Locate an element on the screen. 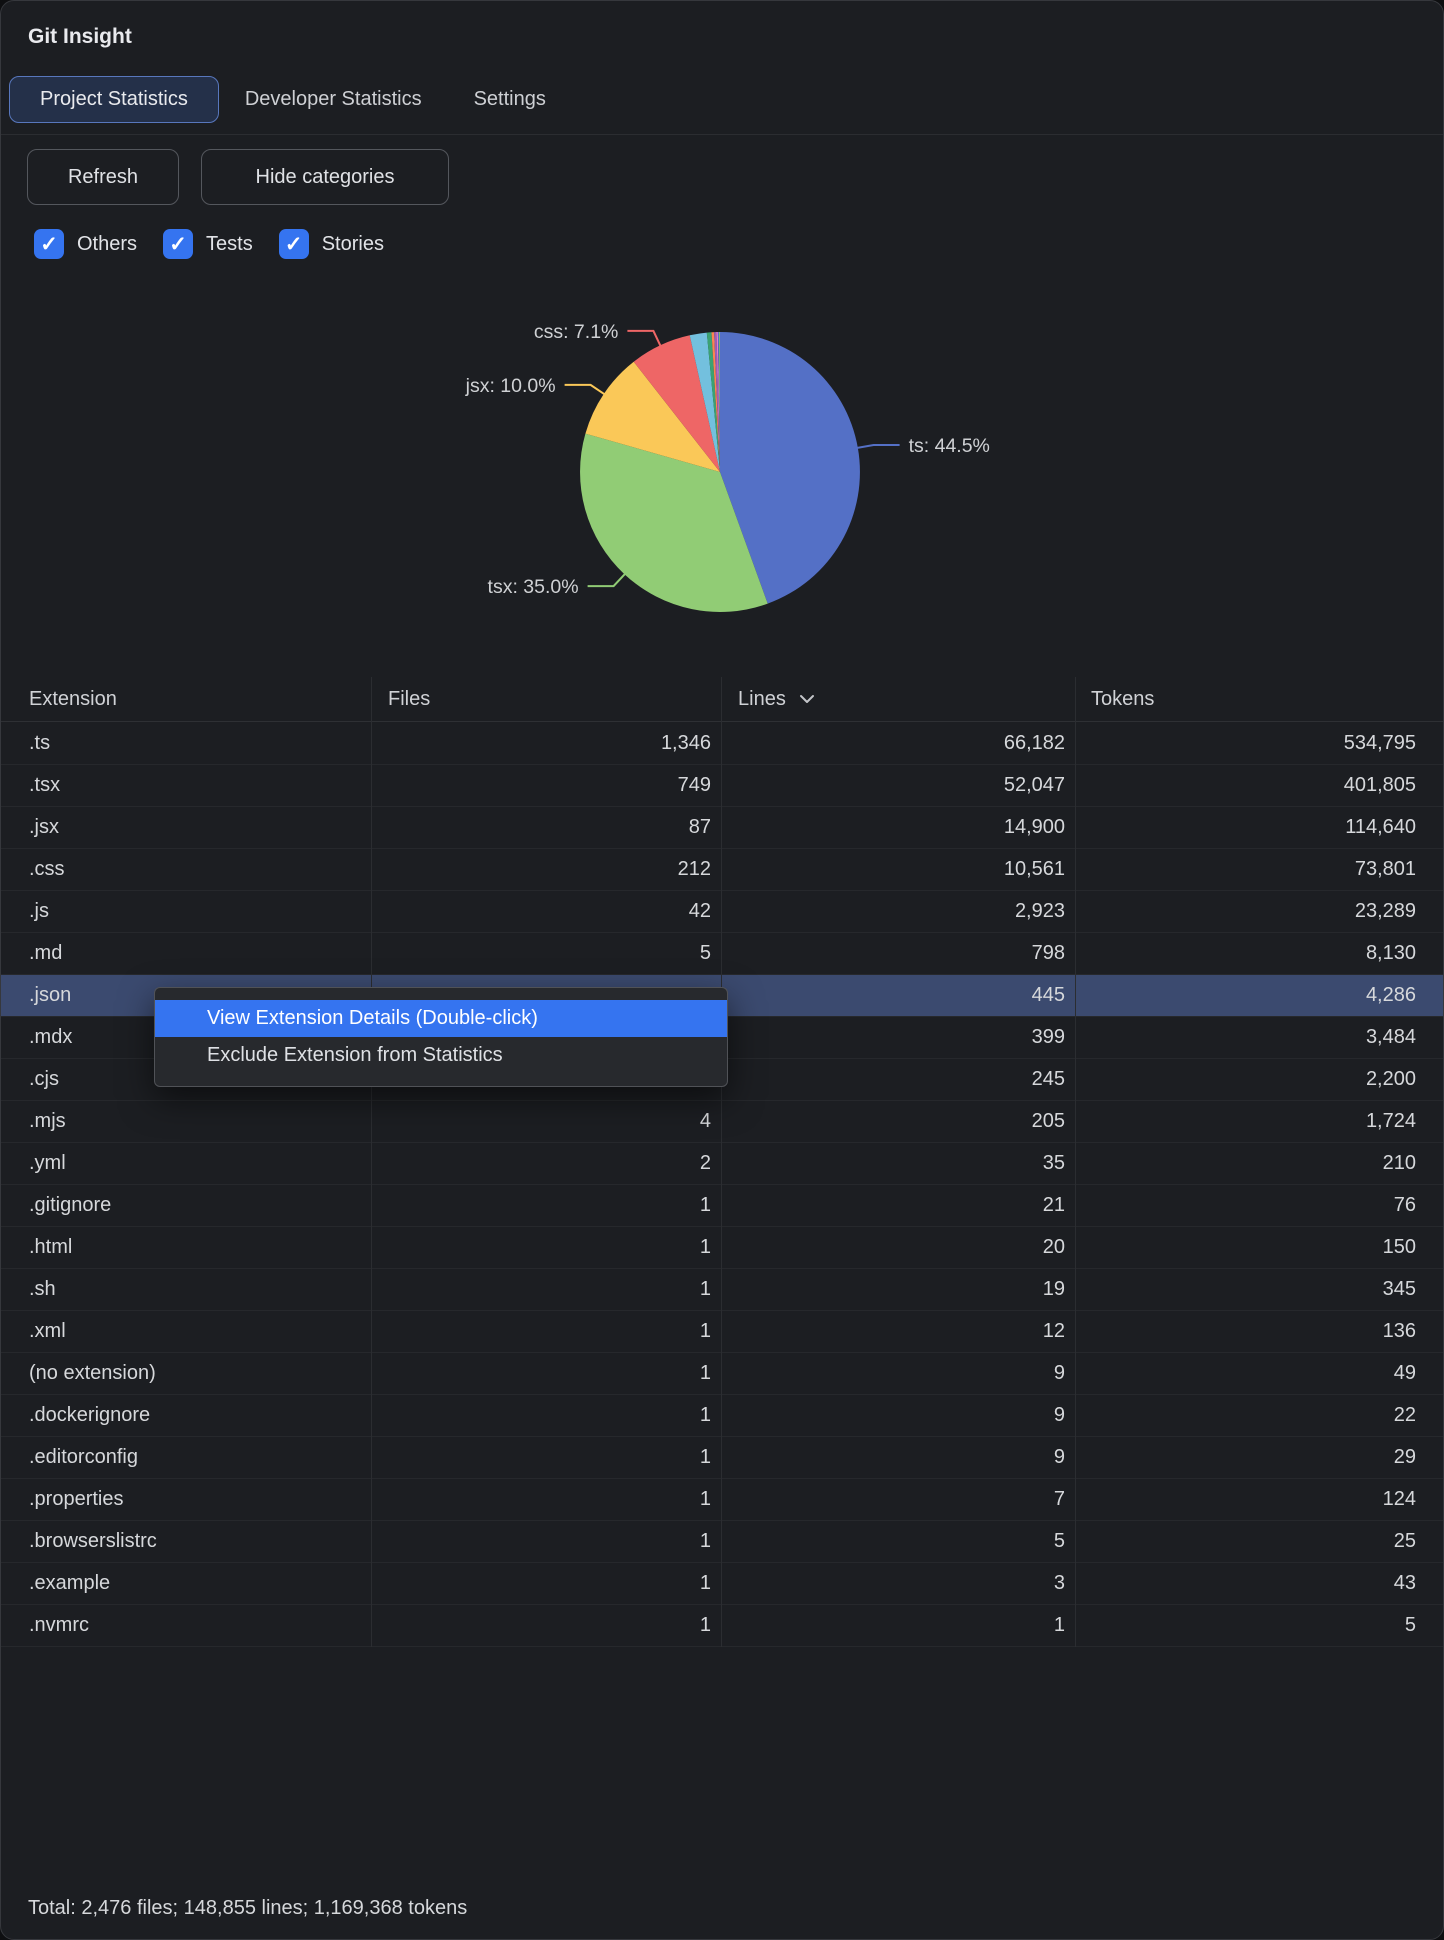  table-row: .md 5 798 8,130 is located at coordinates (722, 954).